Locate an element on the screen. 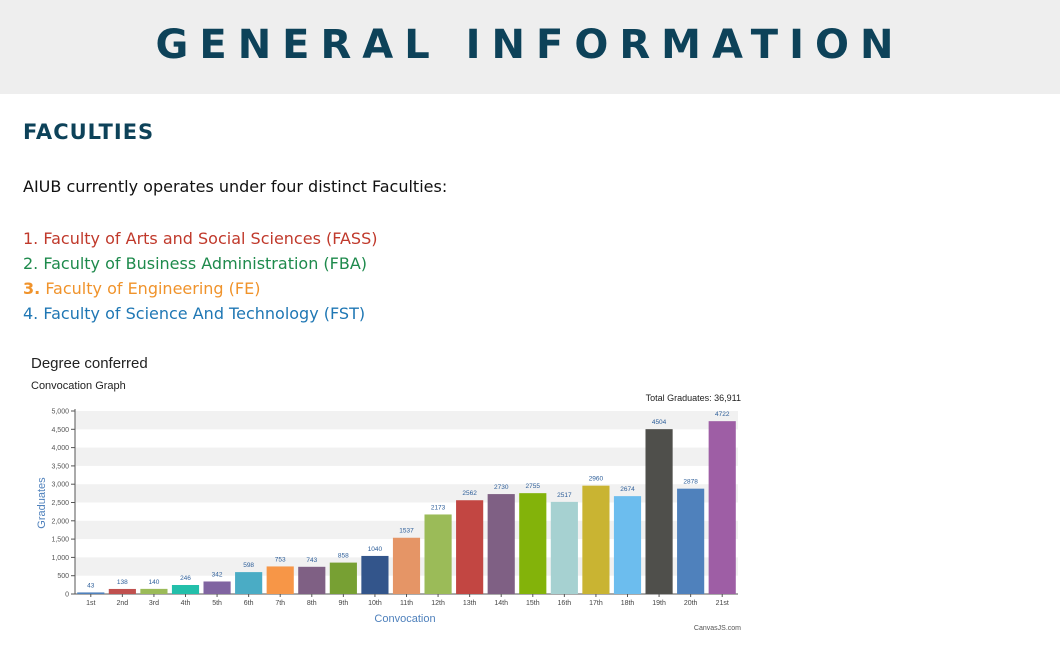  x-tick-label: 20th is located at coordinates (691, 603).